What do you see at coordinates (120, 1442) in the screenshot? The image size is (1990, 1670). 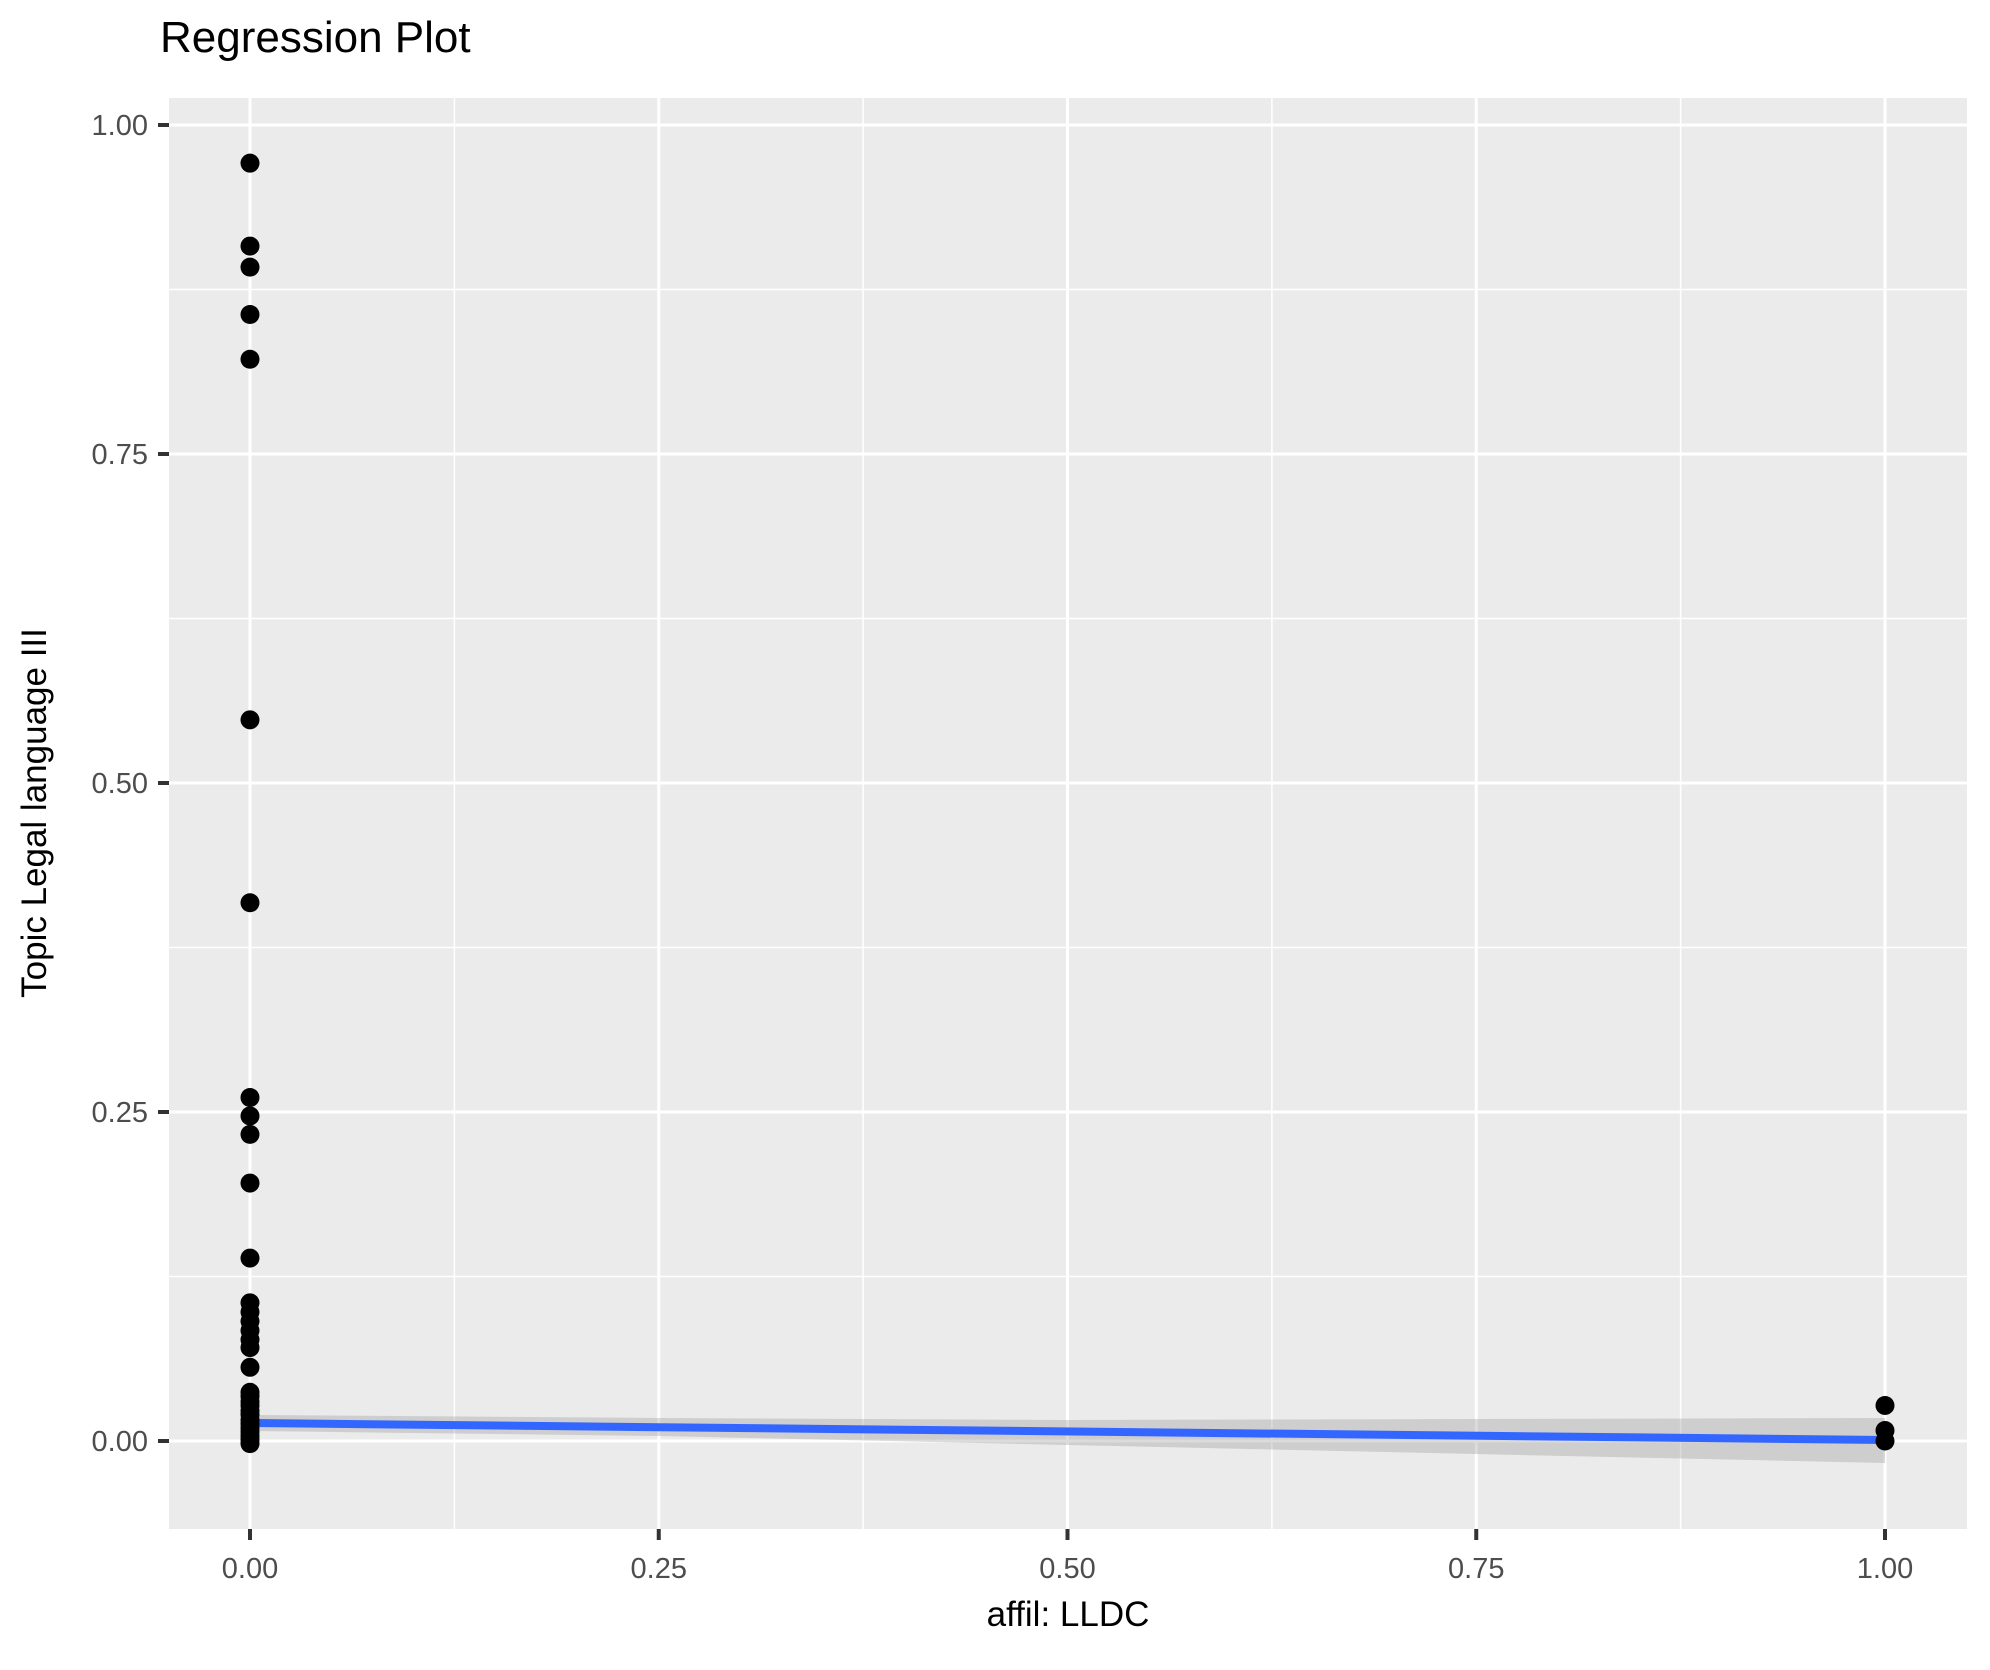 I see `y-tick-label: 0.00` at bounding box center [120, 1442].